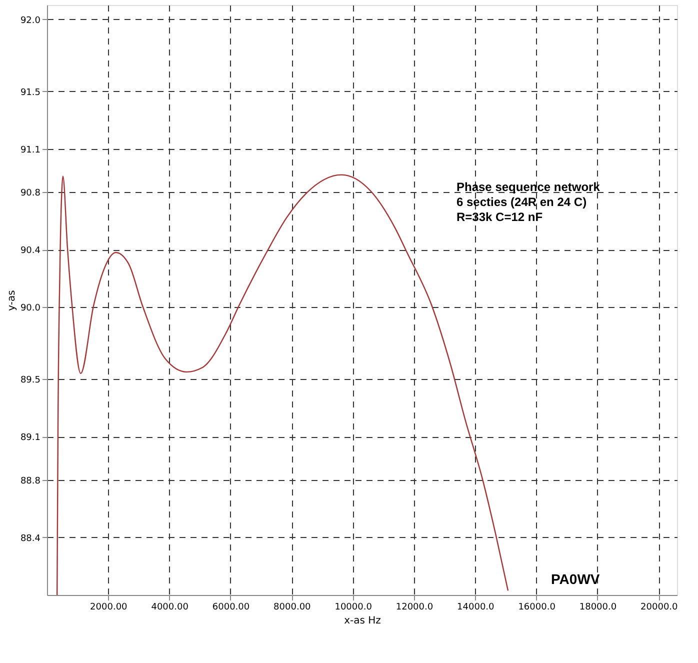 The height and width of the screenshot is (663, 698). I want to click on y-tick-label: 91.5, so click(30, 93).